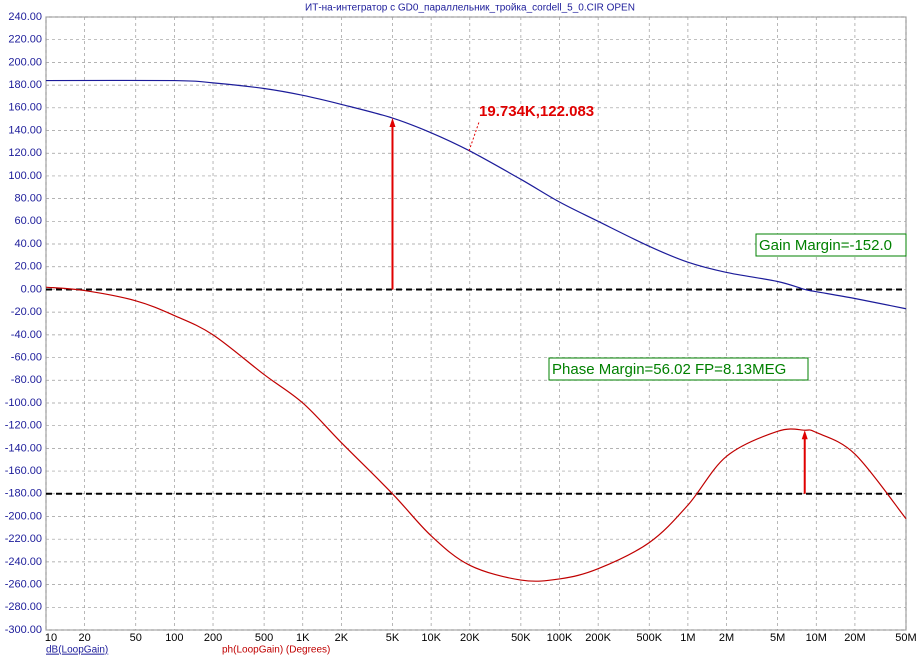 The height and width of the screenshot is (660, 924). What do you see at coordinates (23, 471) in the screenshot?
I see `y-tick-label: -160.00` at bounding box center [23, 471].